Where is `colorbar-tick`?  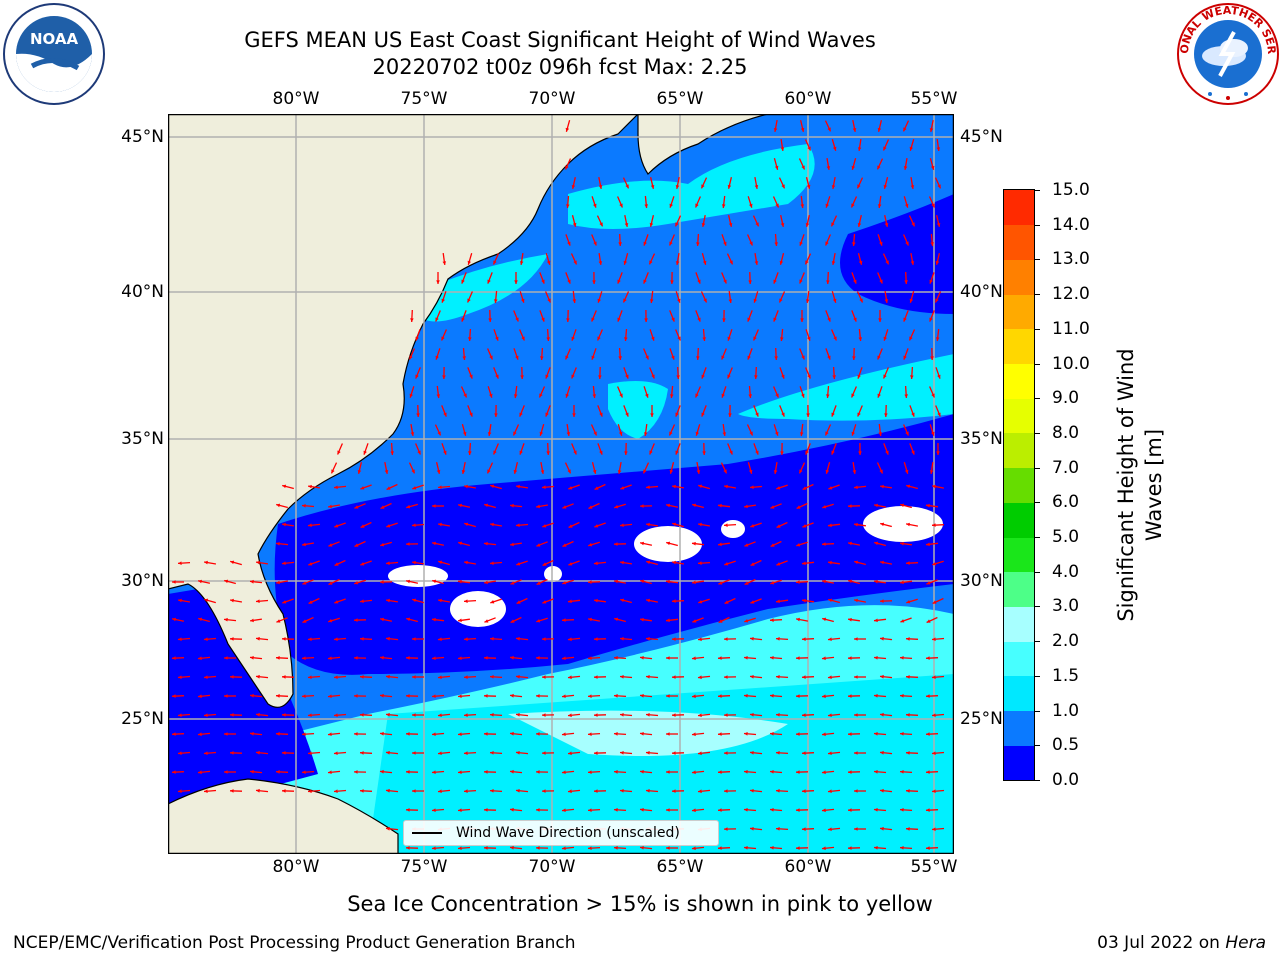
colorbar-tick is located at coordinates (1037, 468).